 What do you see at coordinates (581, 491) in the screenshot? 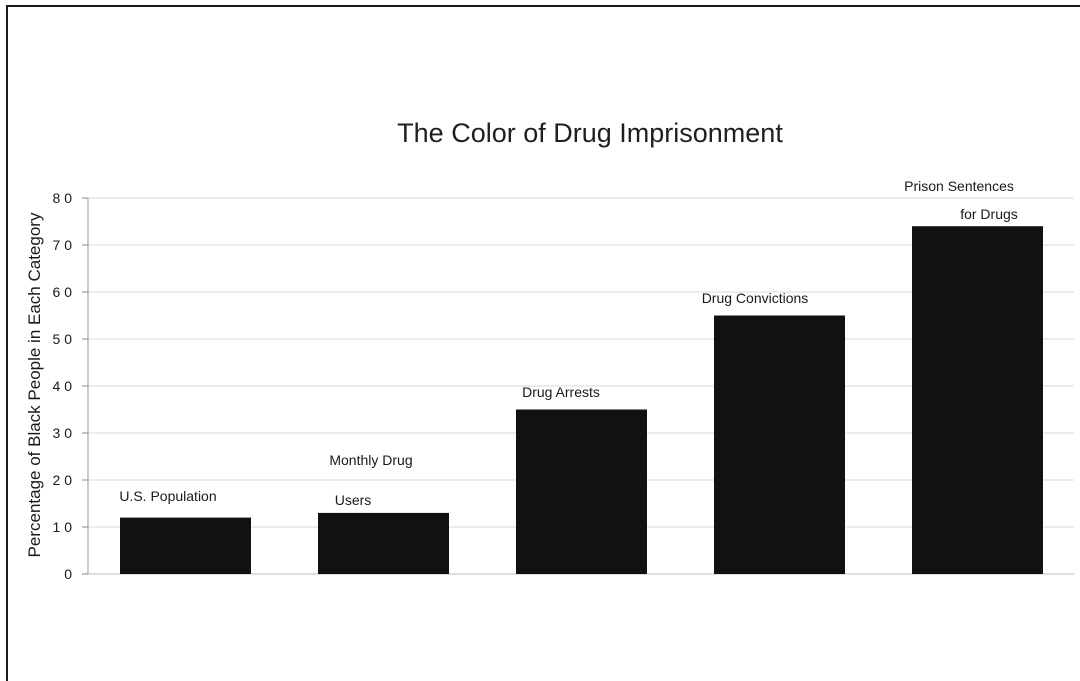
I see `bar-drug-arrests` at bounding box center [581, 491].